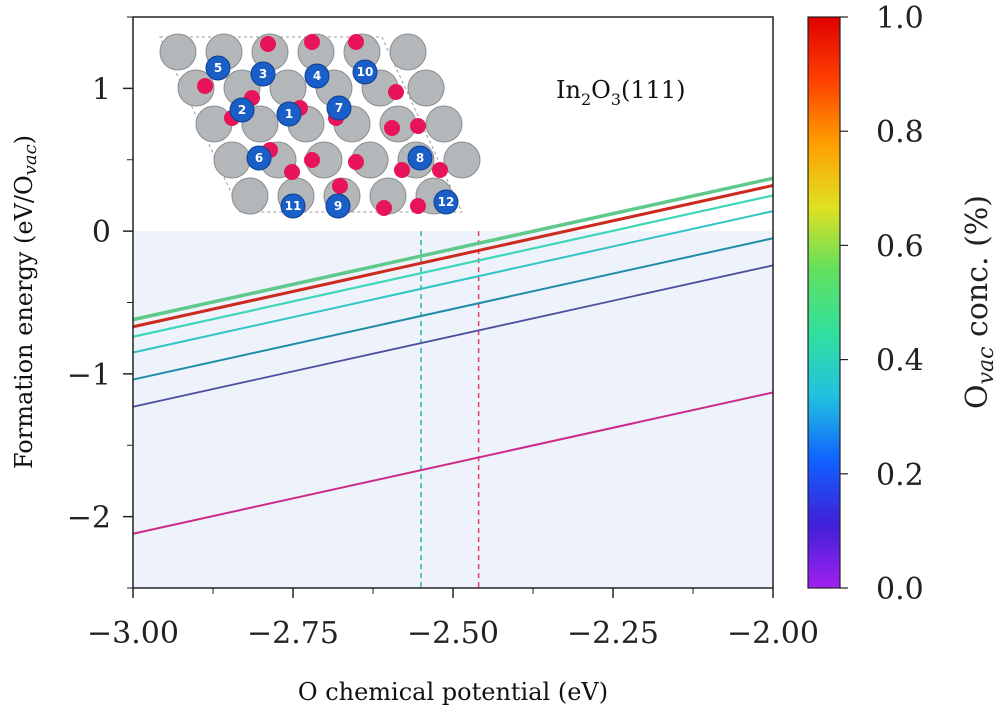 The height and width of the screenshot is (714, 1000). Describe the element at coordinates (773, 633) in the screenshot. I see `x-tick-label: −2.00` at that location.